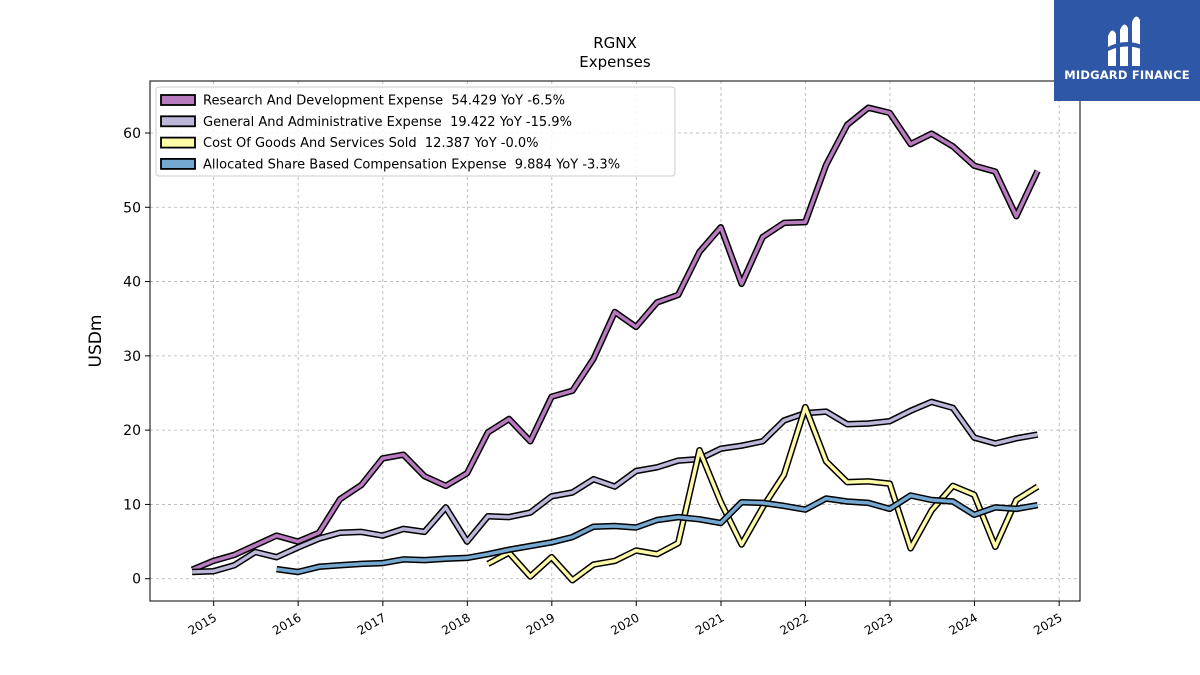 This screenshot has width=1200, height=675. Describe the element at coordinates (878, 623) in the screenshot. I see `x-tick-label: 2023` at that location.